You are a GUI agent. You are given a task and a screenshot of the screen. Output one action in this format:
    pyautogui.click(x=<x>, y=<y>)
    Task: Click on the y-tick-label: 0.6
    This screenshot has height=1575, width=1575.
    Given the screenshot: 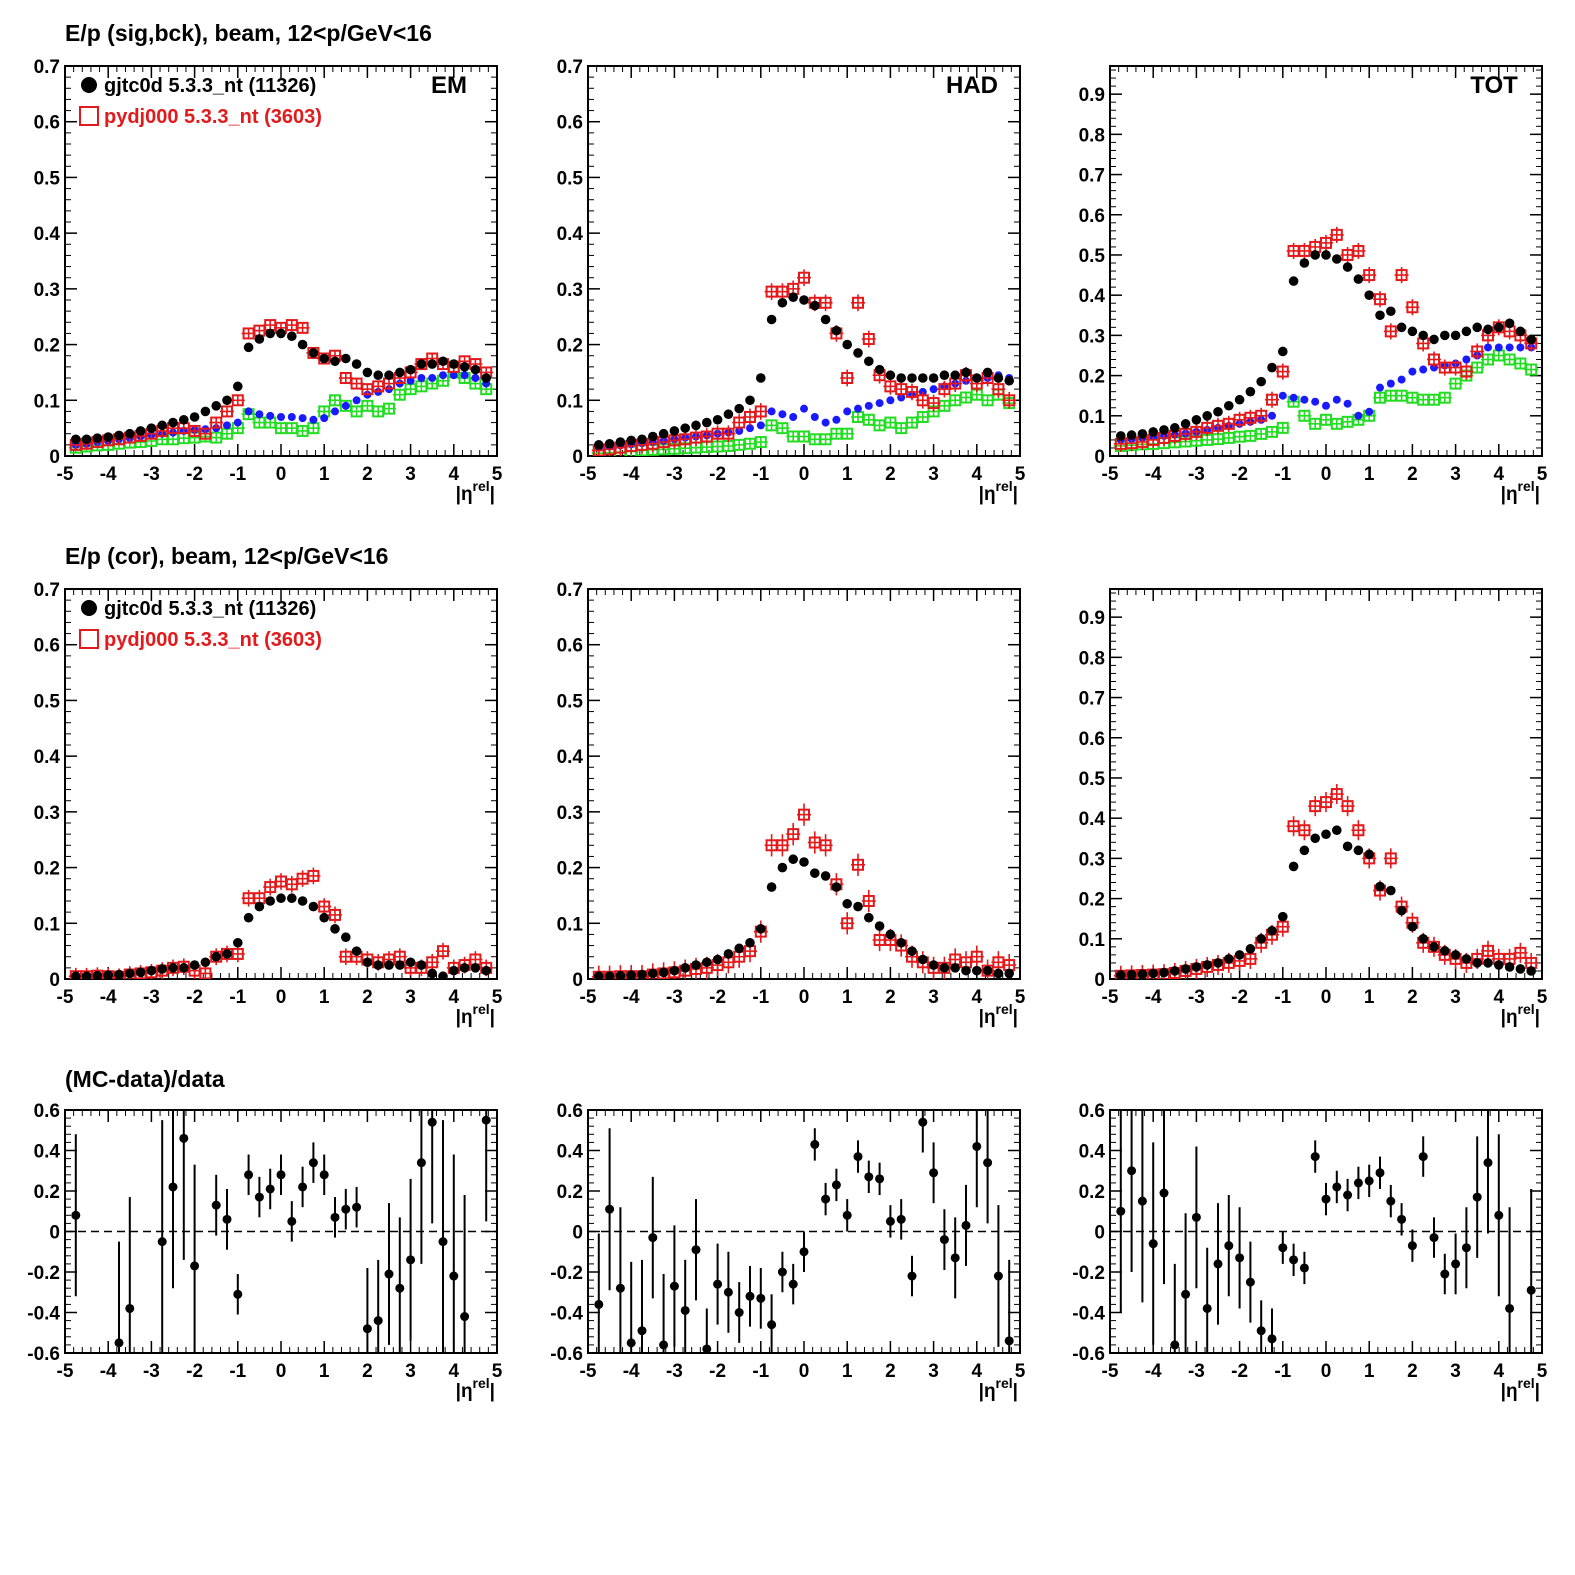 What is the action you would take?
    pyautogui.click(x=1092, y=739)
    